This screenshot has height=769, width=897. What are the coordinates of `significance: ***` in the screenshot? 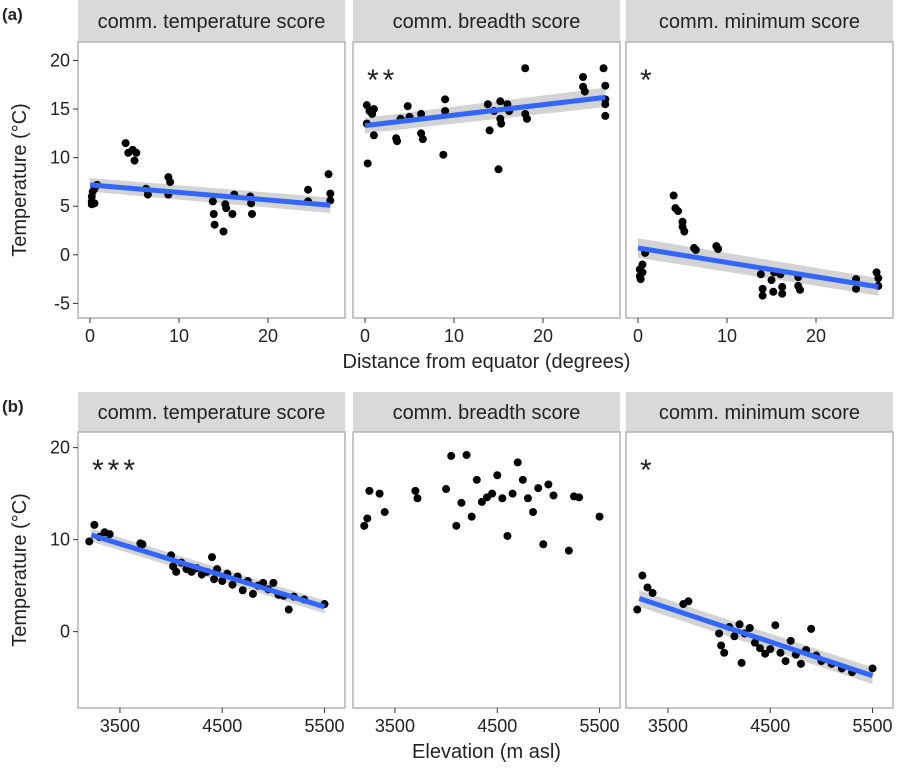 It's located at (115, 470).